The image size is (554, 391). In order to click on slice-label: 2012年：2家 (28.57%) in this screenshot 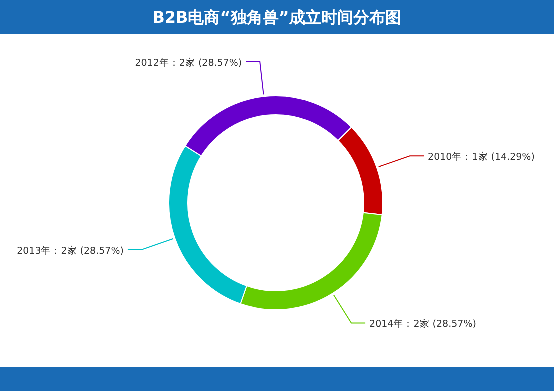, I will do `click(188, 62)`.